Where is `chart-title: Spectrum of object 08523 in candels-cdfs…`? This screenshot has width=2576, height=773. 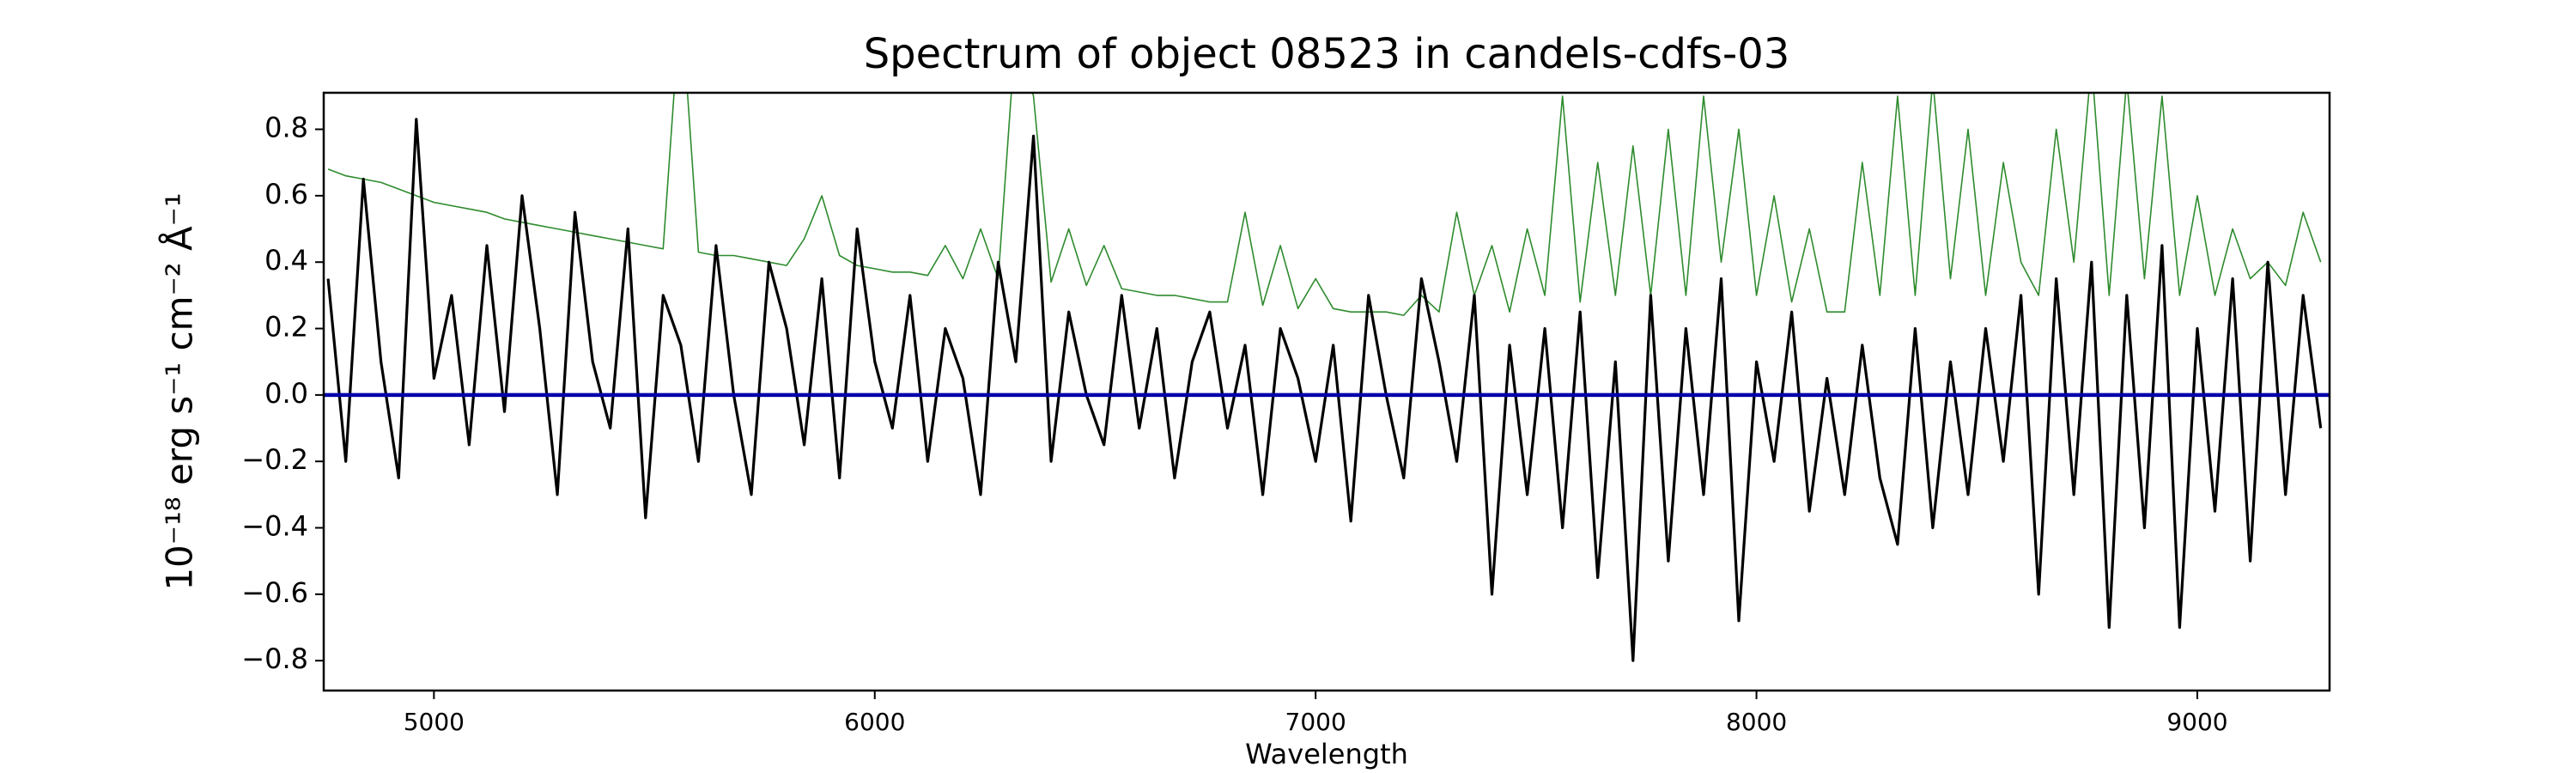 chart-title: Spectrum of object 08523 in candels-cdfs… is located at coordinates (1327, 54).